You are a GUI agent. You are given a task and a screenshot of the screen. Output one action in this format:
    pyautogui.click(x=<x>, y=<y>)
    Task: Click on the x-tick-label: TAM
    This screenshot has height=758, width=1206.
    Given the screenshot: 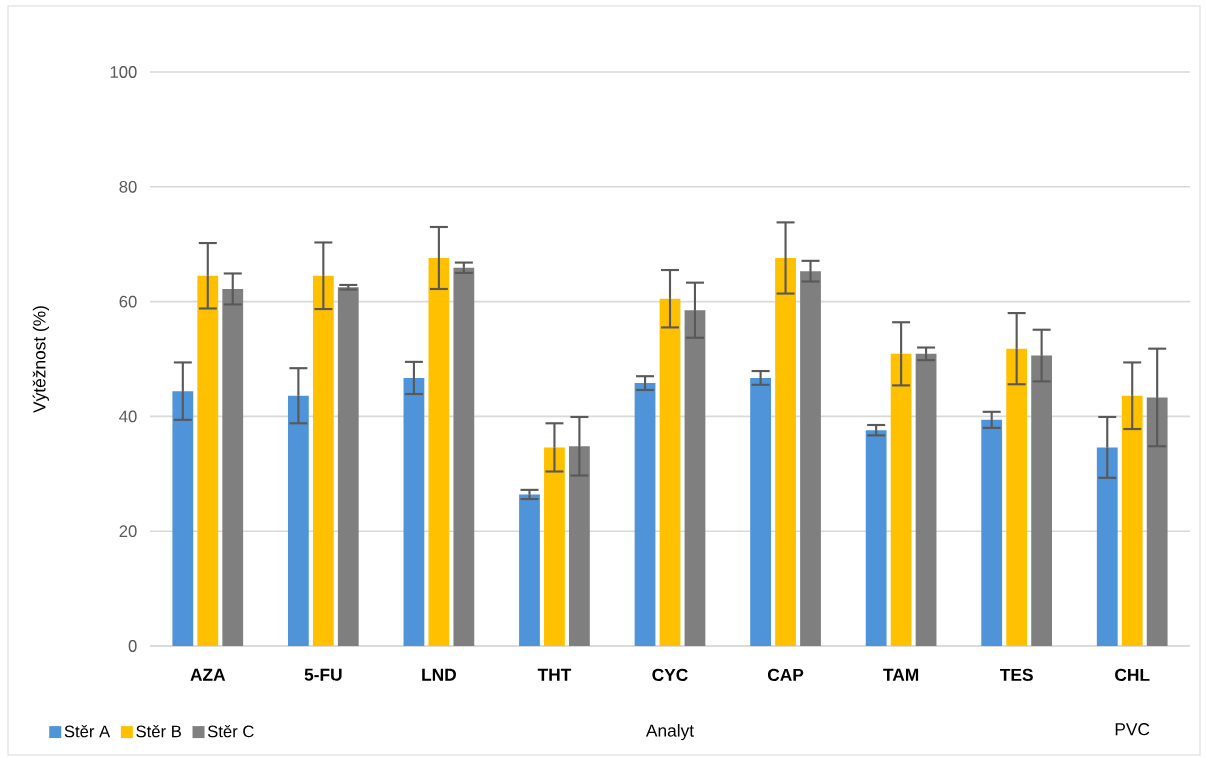 What is the action you would take?
    pyautogui.click(x=901, y=674)
    